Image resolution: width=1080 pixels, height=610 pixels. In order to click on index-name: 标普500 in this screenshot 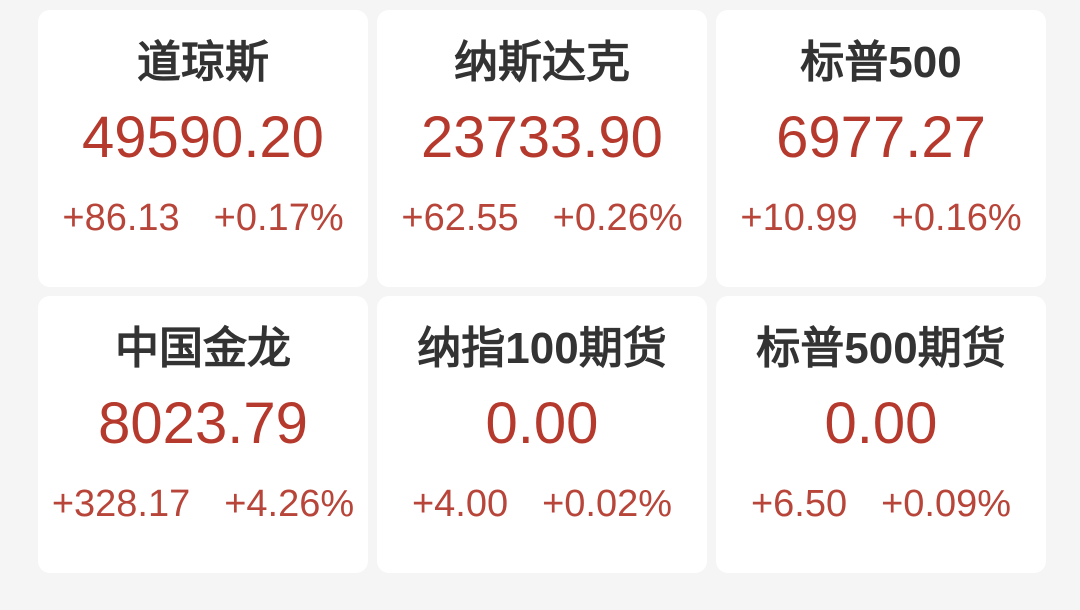, I will do `click(881, 62)`.